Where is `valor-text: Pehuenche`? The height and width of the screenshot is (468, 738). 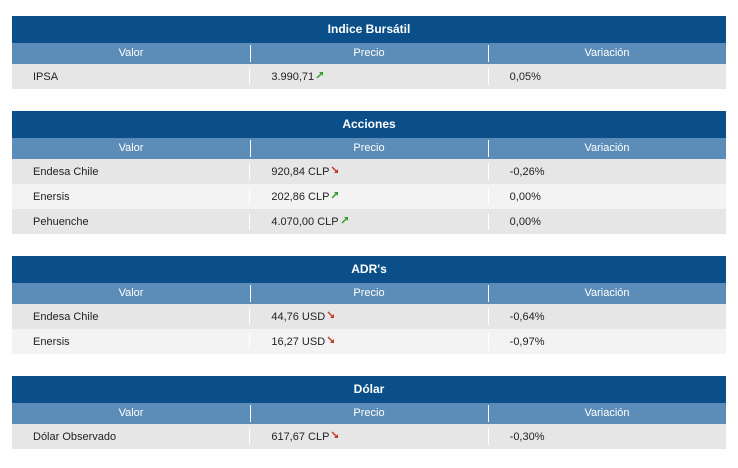 valor-text: Pehuenche is located at coordinates (61, 221).